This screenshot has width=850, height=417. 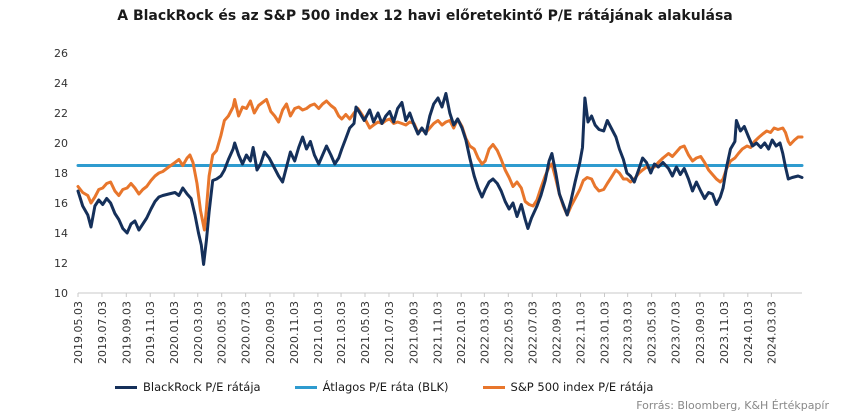 I want to click on x-tick-label: 2020.03.03, so click(x=198, y=332).